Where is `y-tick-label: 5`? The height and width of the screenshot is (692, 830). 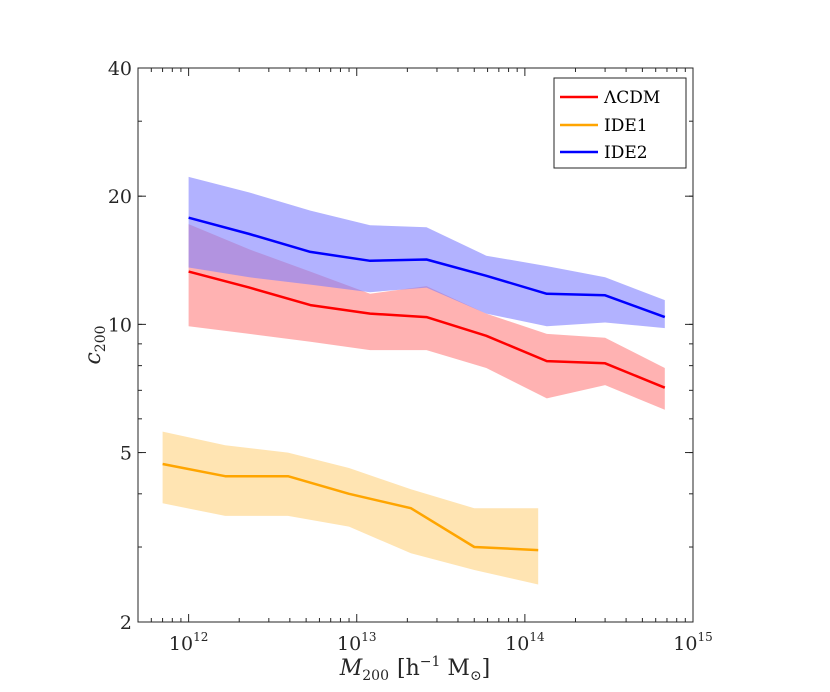
y-tick-label: 5 is located at coordinates (126, 454).